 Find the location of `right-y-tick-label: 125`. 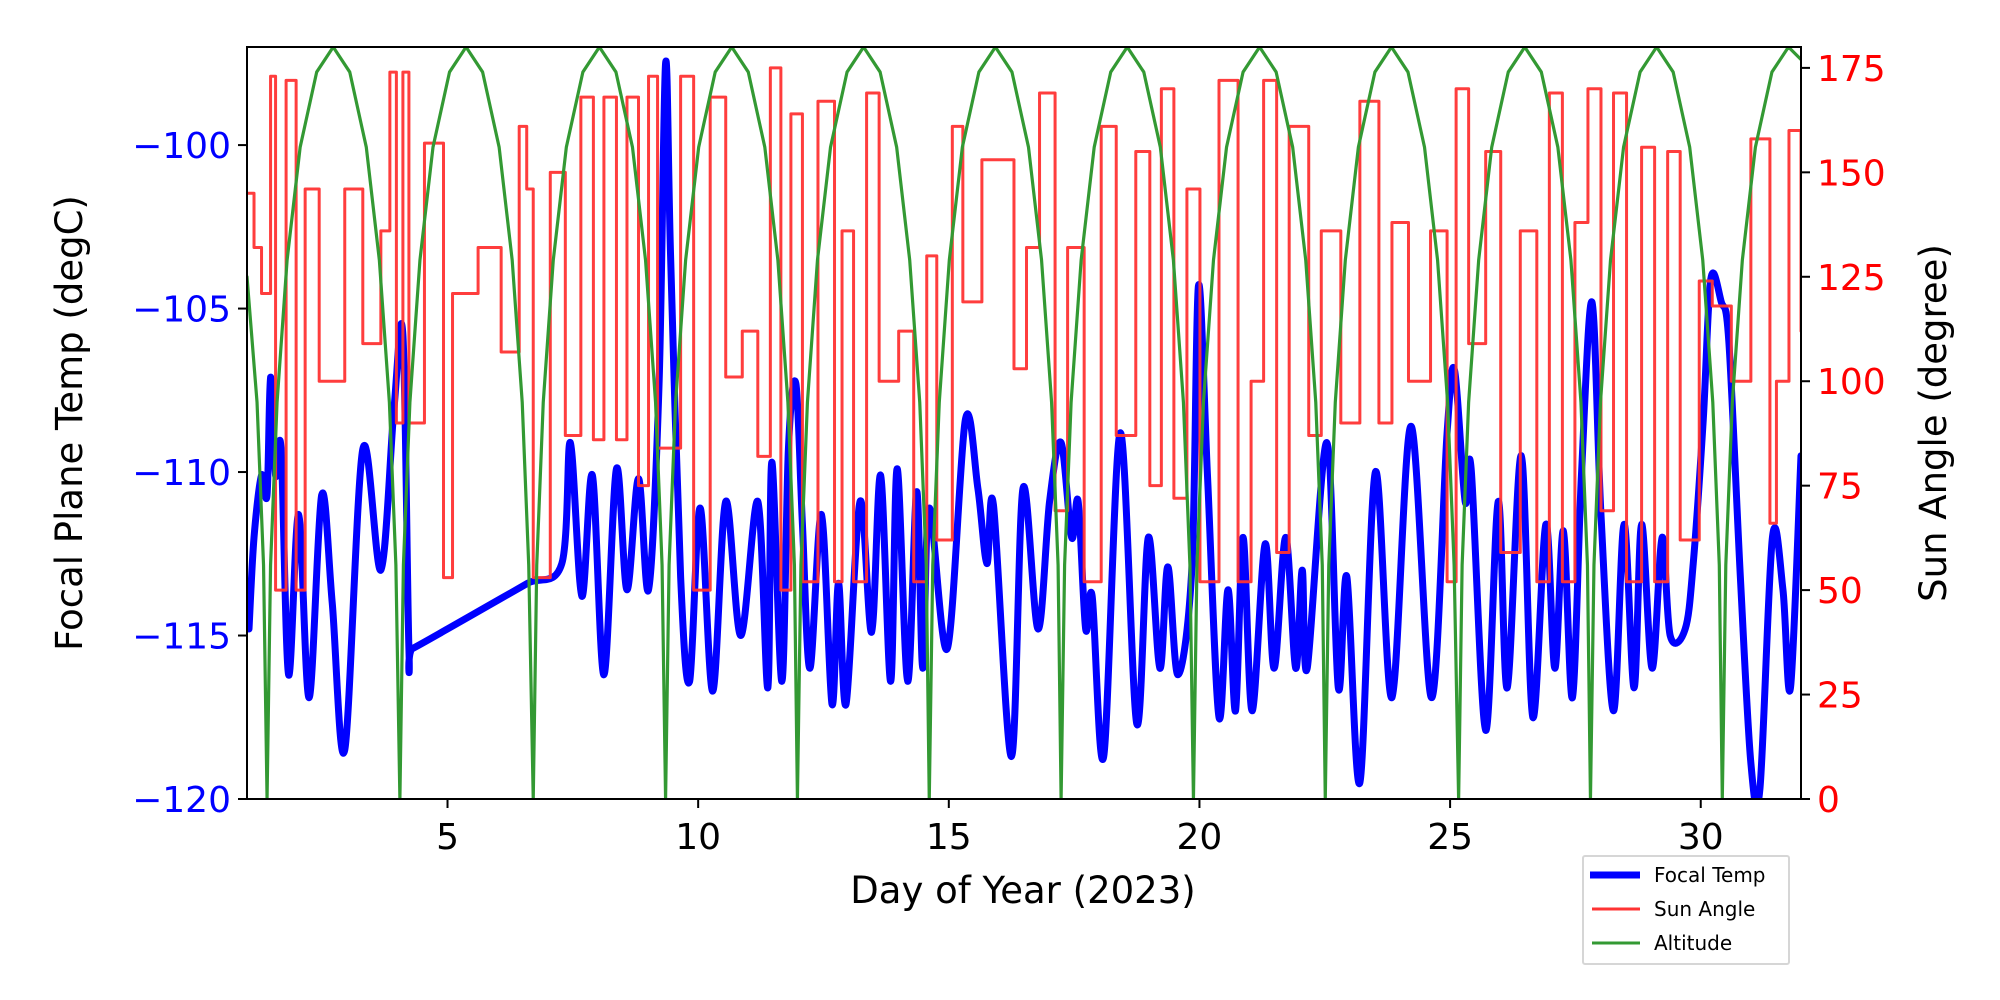

right-y-tick-label: 125 is located at coordinates (1851, 278).